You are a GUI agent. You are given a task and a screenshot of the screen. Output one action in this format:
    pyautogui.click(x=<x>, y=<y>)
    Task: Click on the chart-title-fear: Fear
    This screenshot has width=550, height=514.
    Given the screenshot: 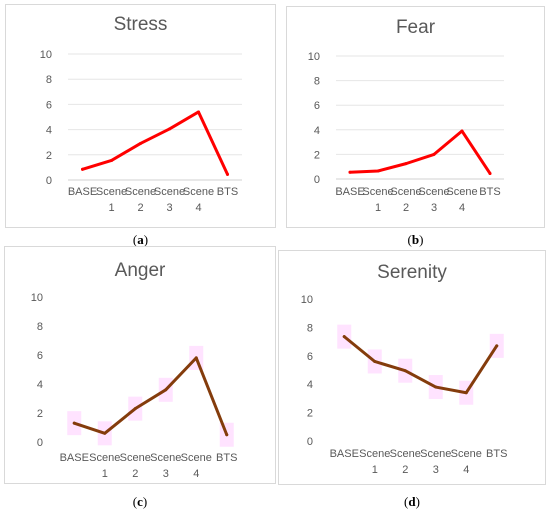 What is the action you would take?
    pyautogui.click(x=415, y=27)
    